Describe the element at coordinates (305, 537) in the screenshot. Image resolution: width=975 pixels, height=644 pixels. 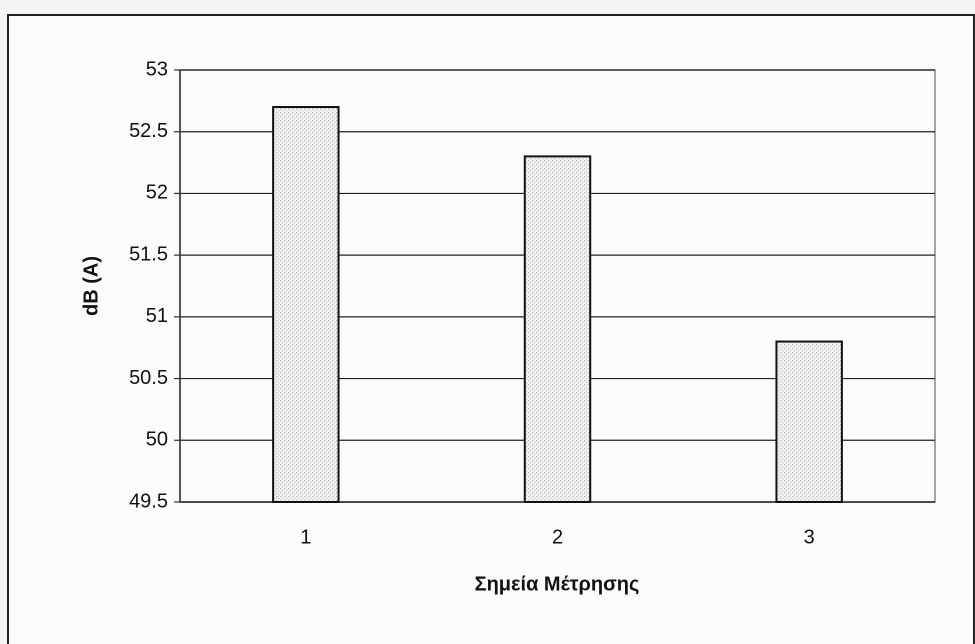
I see `x-tick-label: 1` at that location.